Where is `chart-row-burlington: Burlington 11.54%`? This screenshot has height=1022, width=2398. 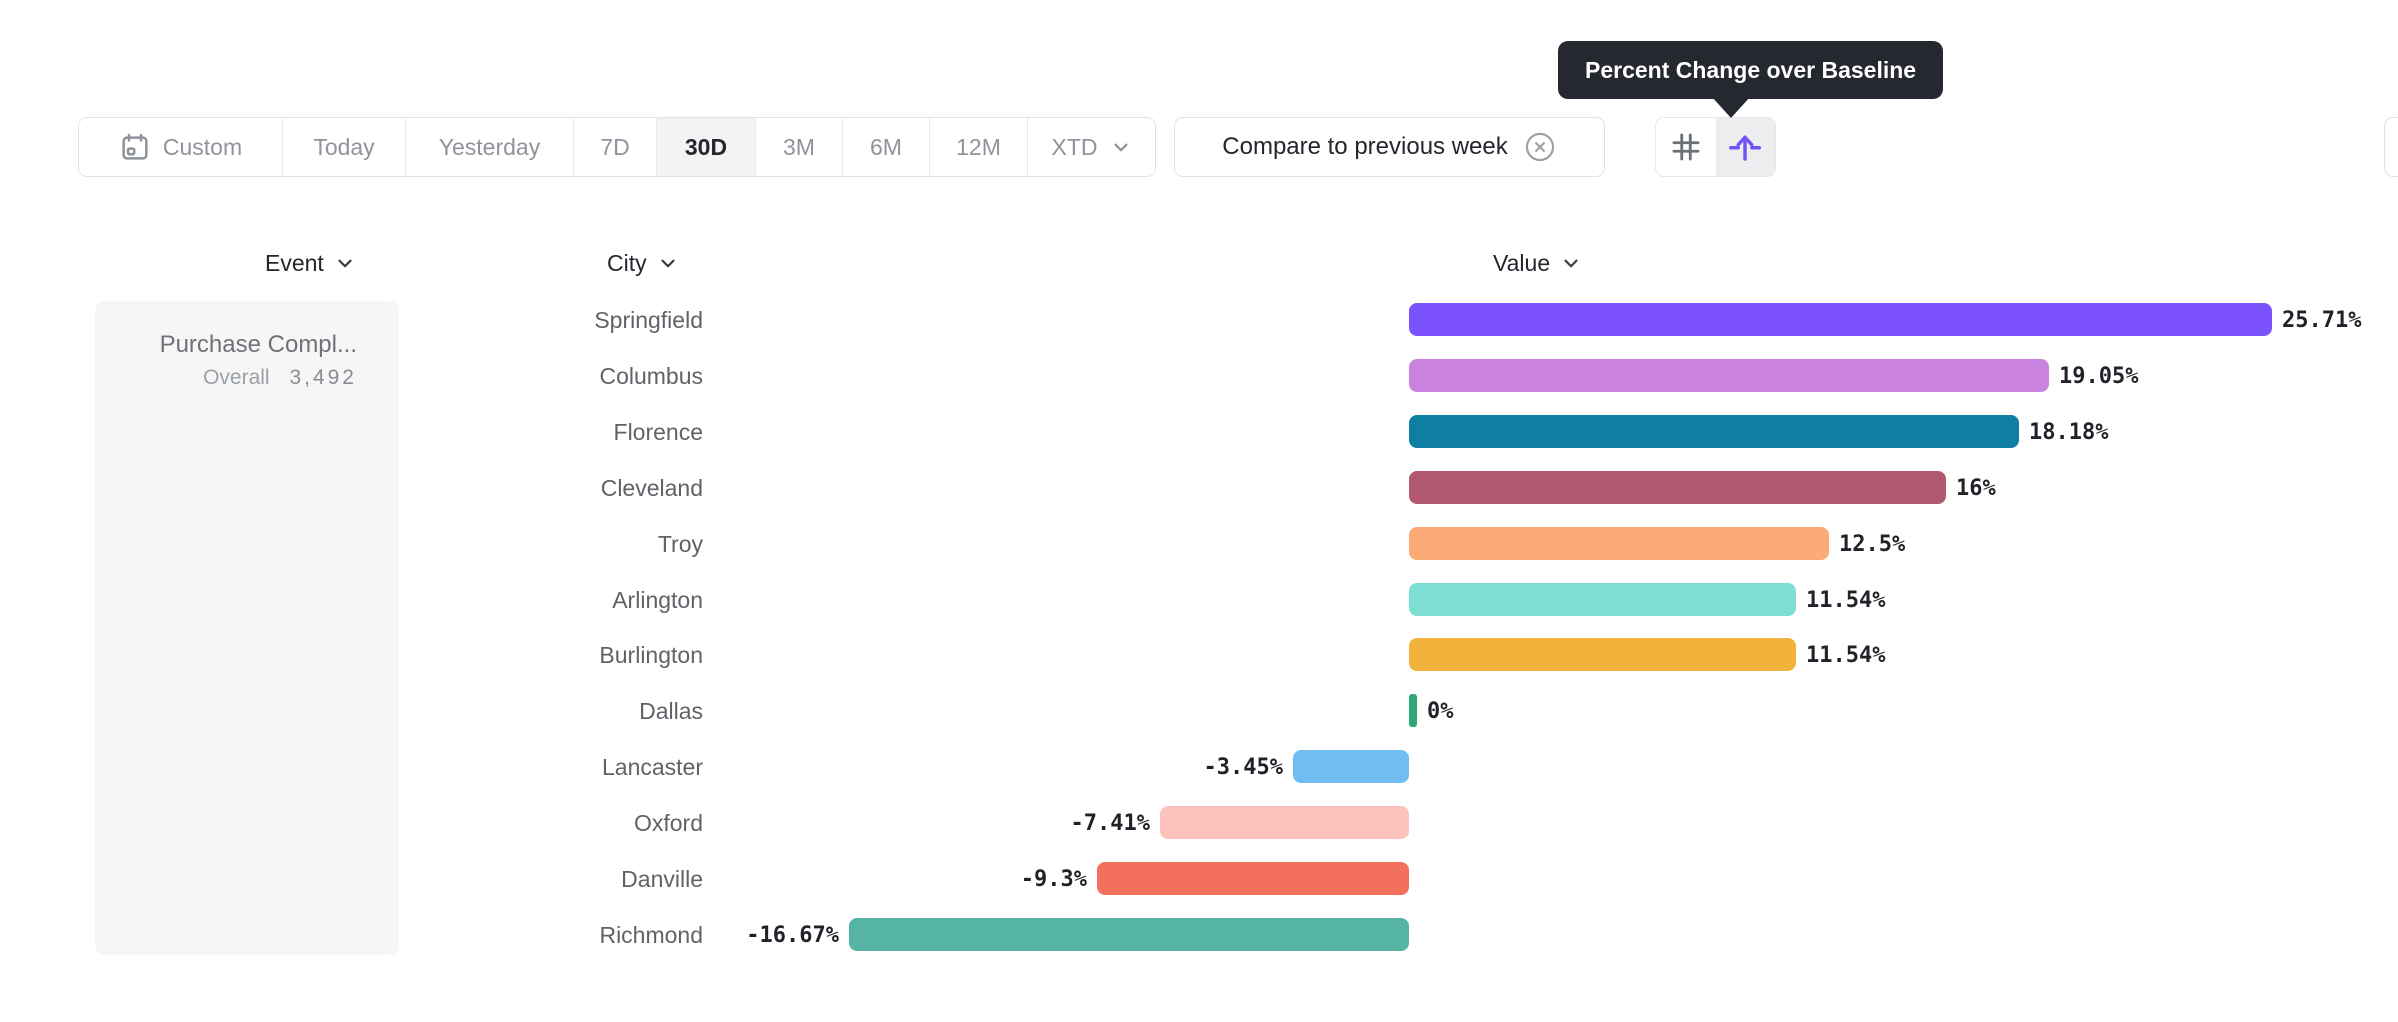
chart-row-burlington: Burlington 11.54% is located at coordinates (1199, 655).